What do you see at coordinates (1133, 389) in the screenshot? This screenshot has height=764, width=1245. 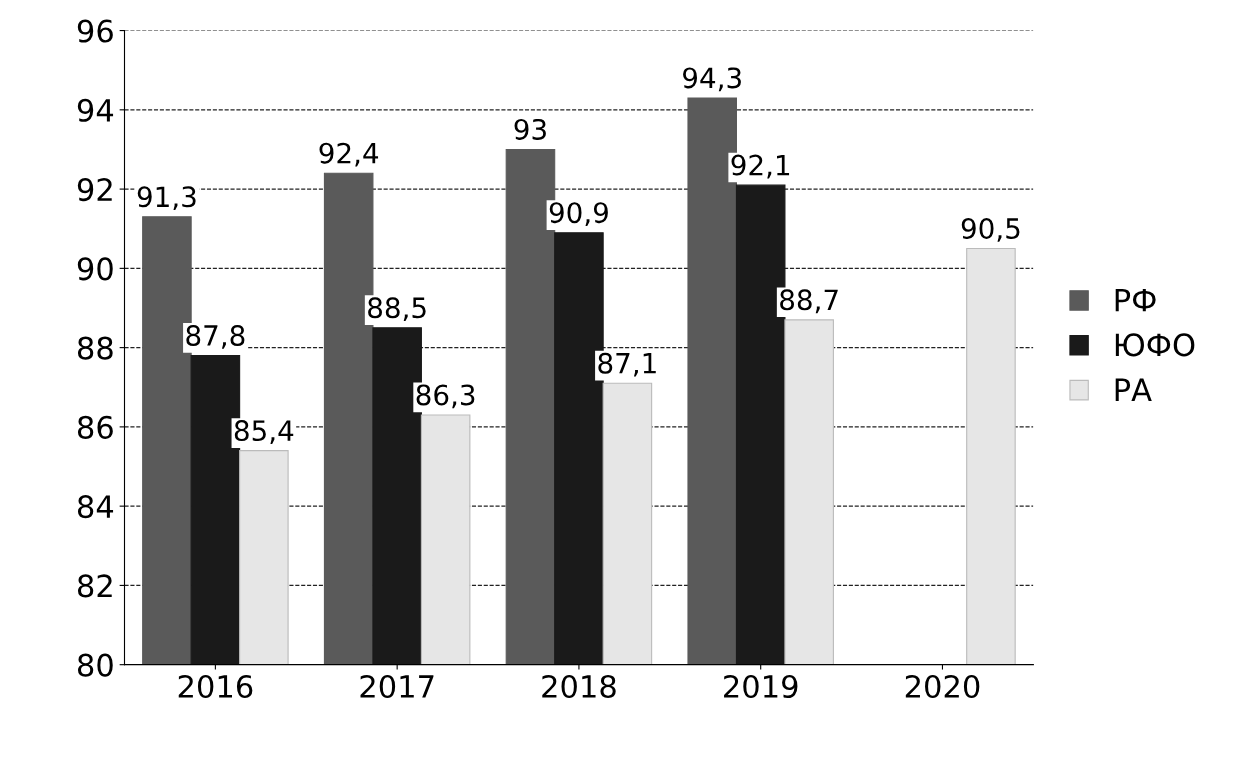 I see `legend-label: РА` at bounding box center [1133, 389].